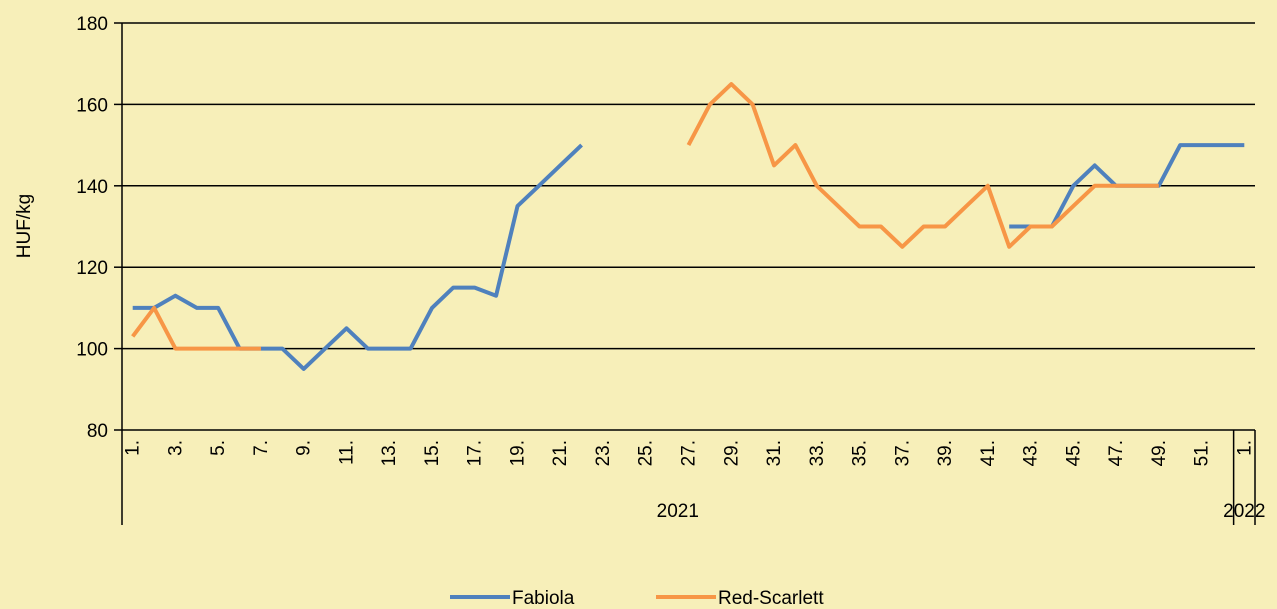  Describe the element at coordinates (475, 453) in the screenshot. I see `x-tick-label: 17.` at that location.